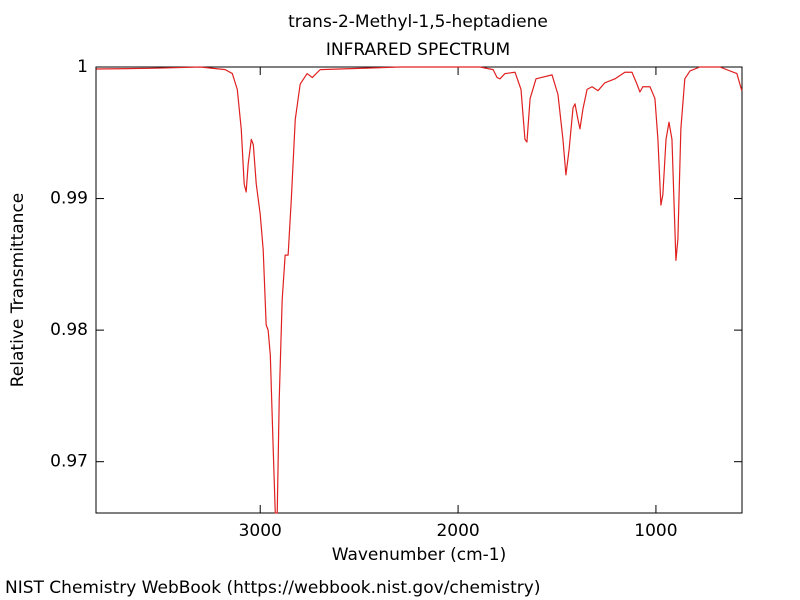 Image resolution: width=800 pixels, height=600 pixels. Describe the element at coordinates (260, 531) in the screenshot. I see `x-tick-label: 3000` at that location.